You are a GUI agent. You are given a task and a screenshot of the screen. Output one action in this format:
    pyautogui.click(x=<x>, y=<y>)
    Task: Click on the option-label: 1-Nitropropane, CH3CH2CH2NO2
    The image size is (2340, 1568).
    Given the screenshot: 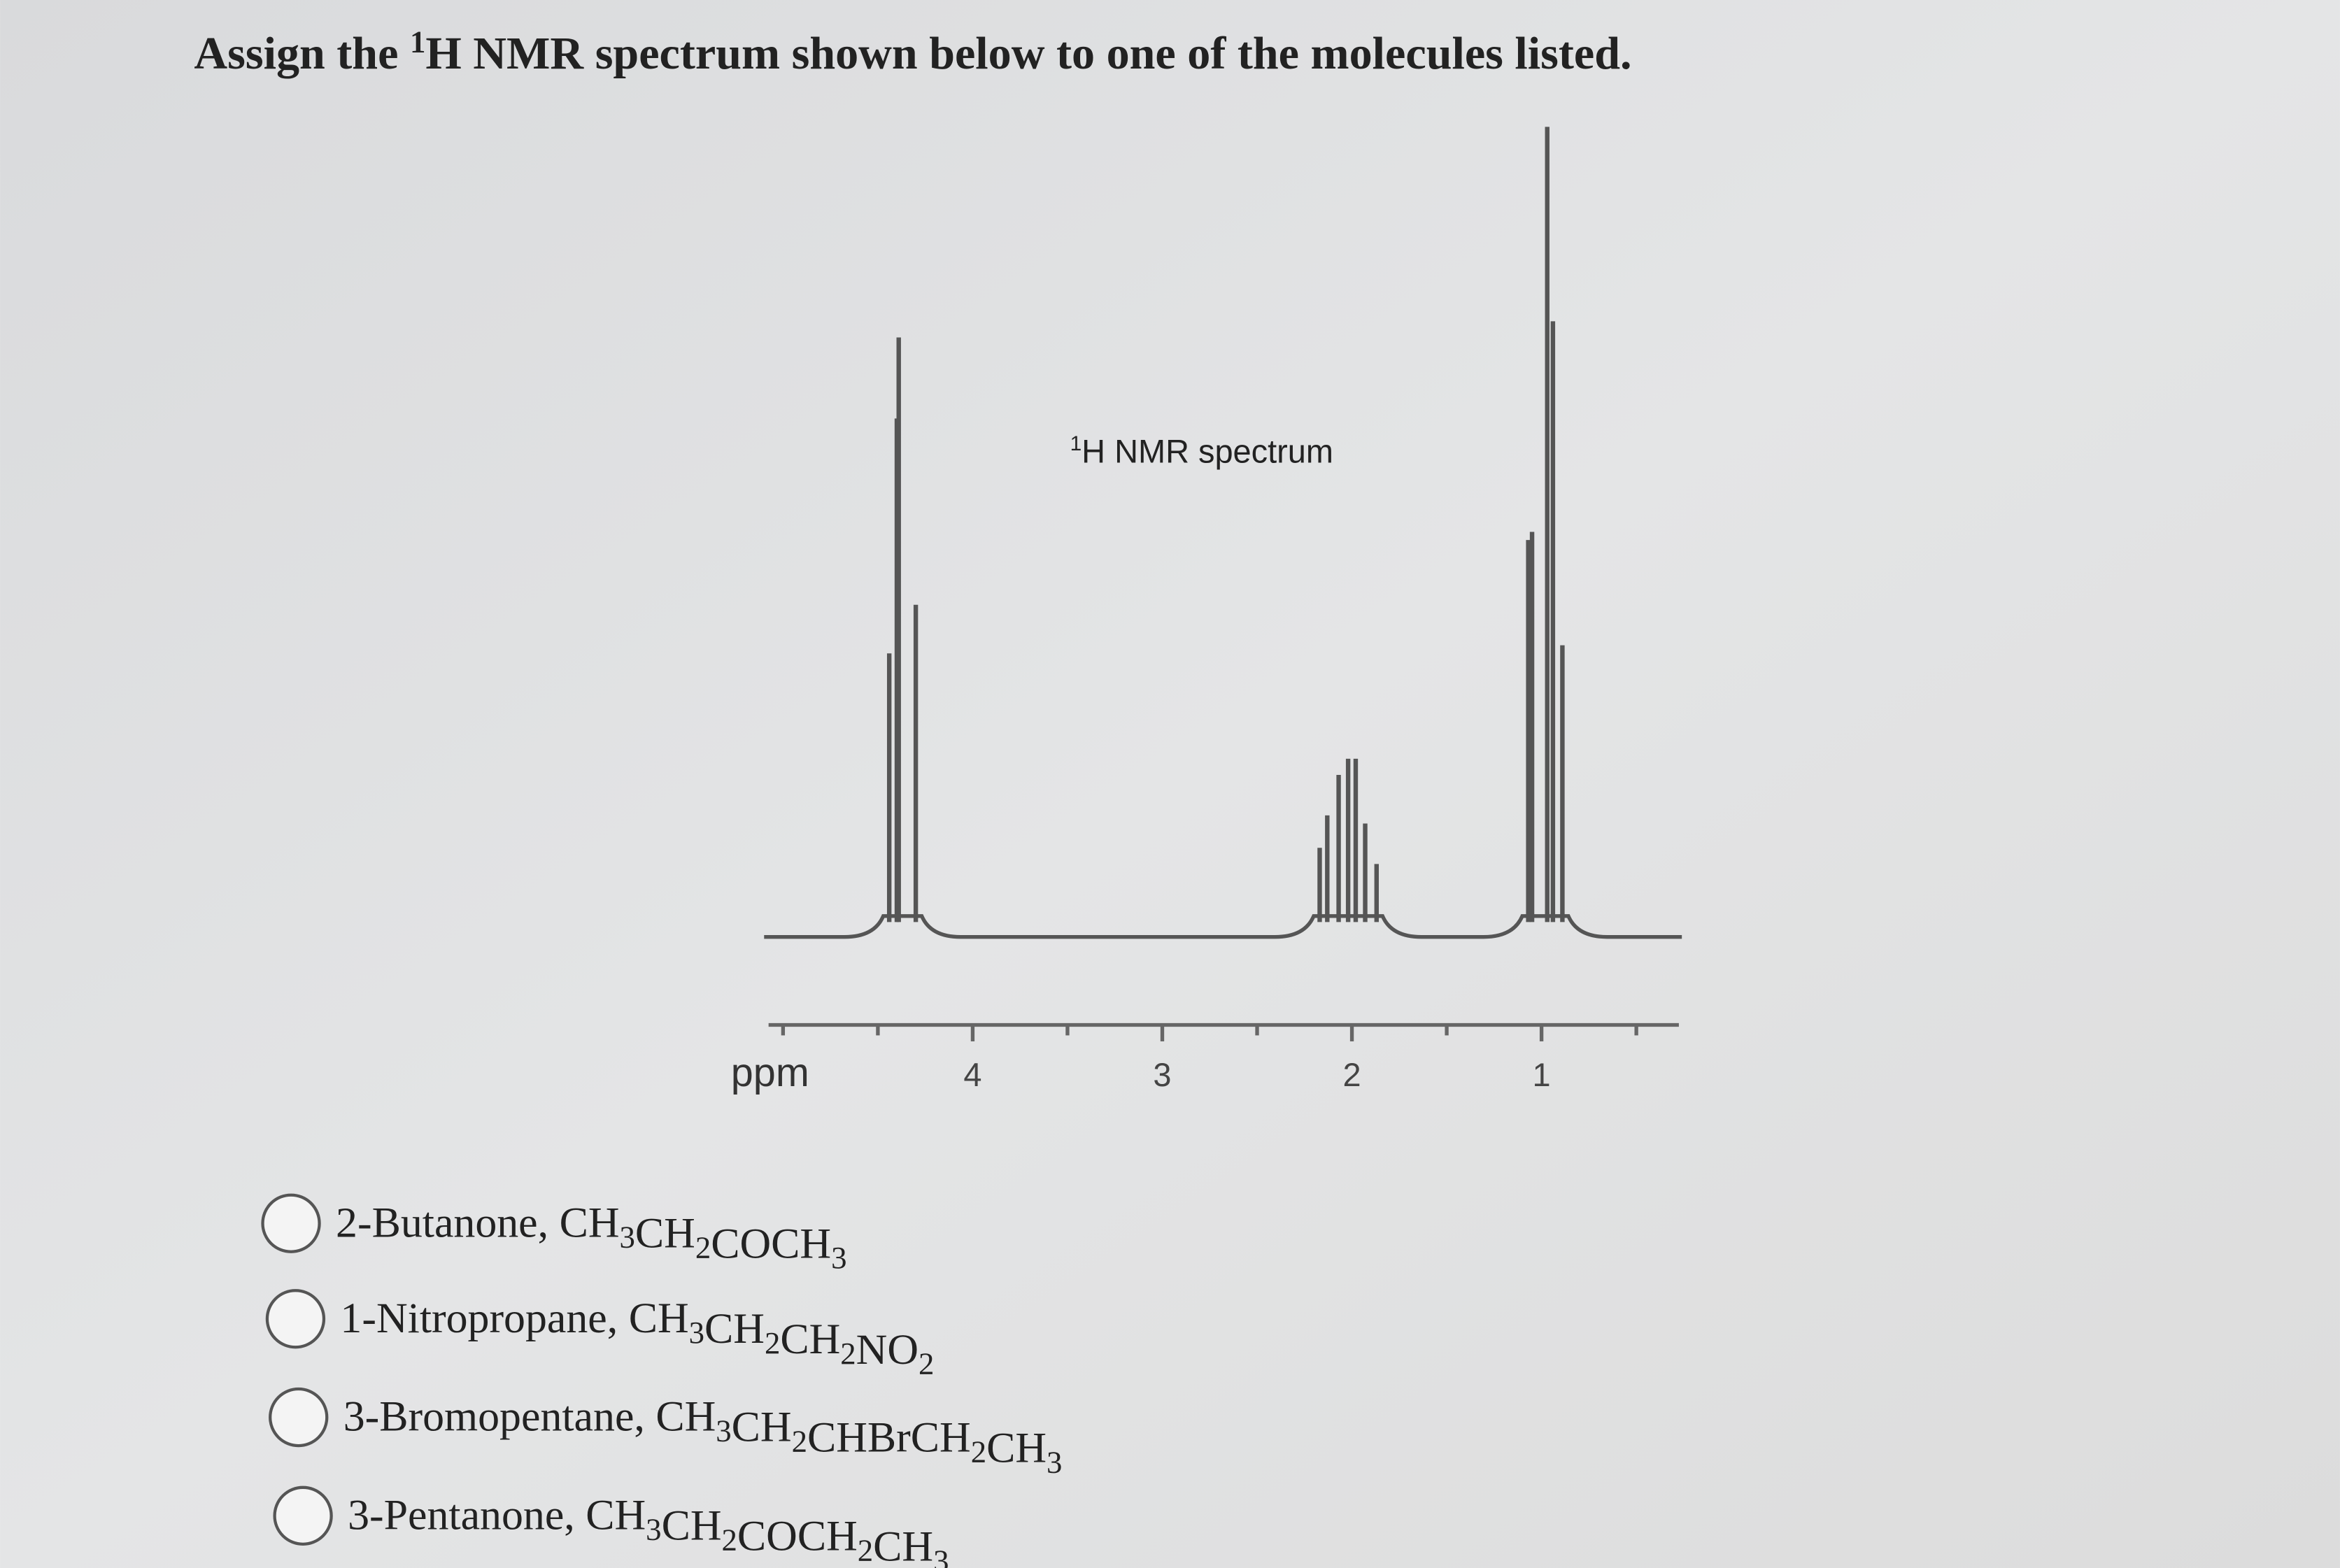 What is the action you would take?
    pyautogui.click(x=637, y=1338)
    